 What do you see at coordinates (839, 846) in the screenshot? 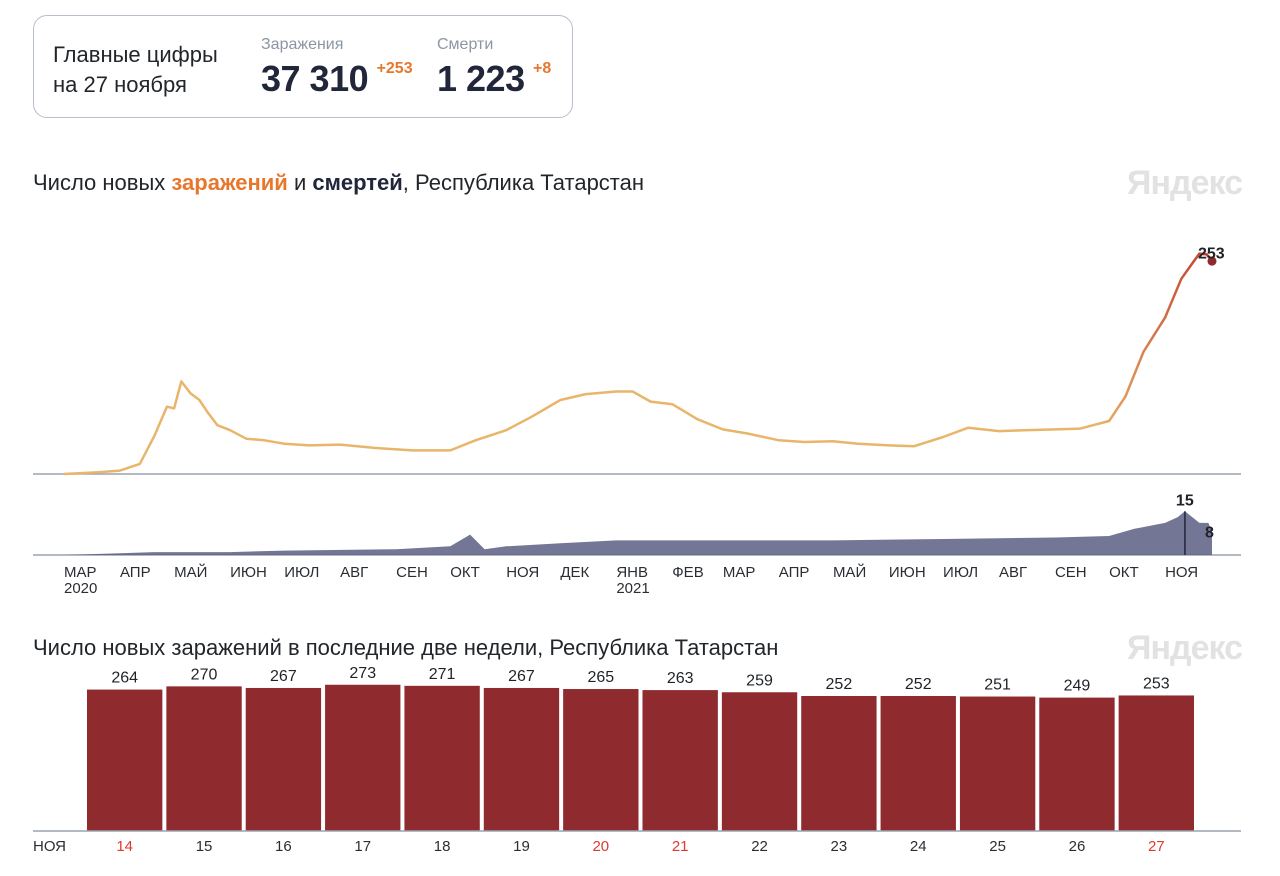
I see `bar-category-label: 23` at bounding box center [839, 846].